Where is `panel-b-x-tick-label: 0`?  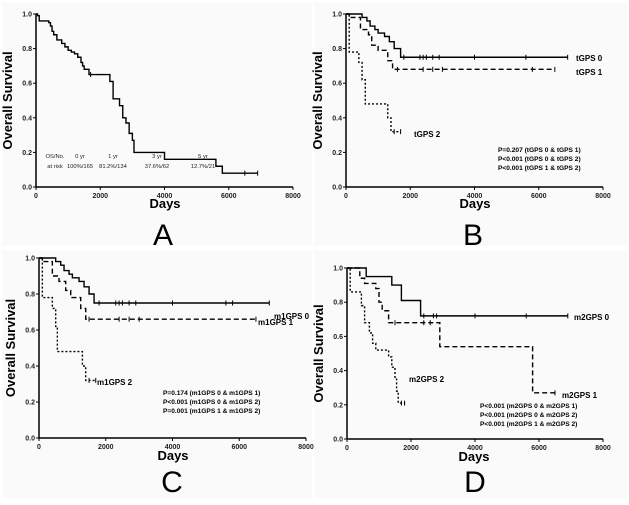 panel-b-x-tick-label: 0 is located at coordinates (346, 196).